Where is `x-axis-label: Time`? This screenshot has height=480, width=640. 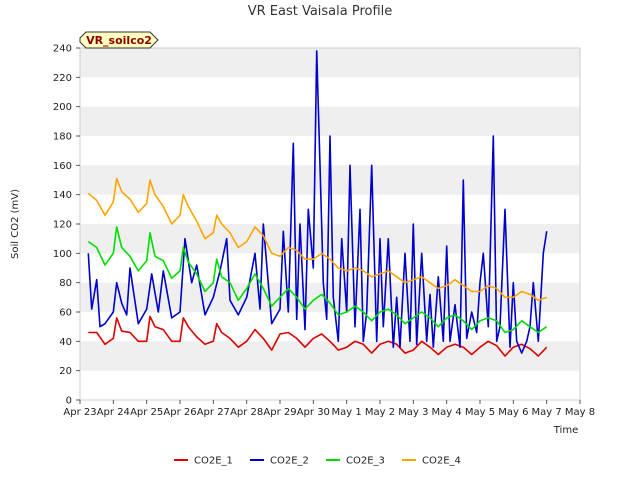 x-axis-label: Time is located at coordinates (565, 430).